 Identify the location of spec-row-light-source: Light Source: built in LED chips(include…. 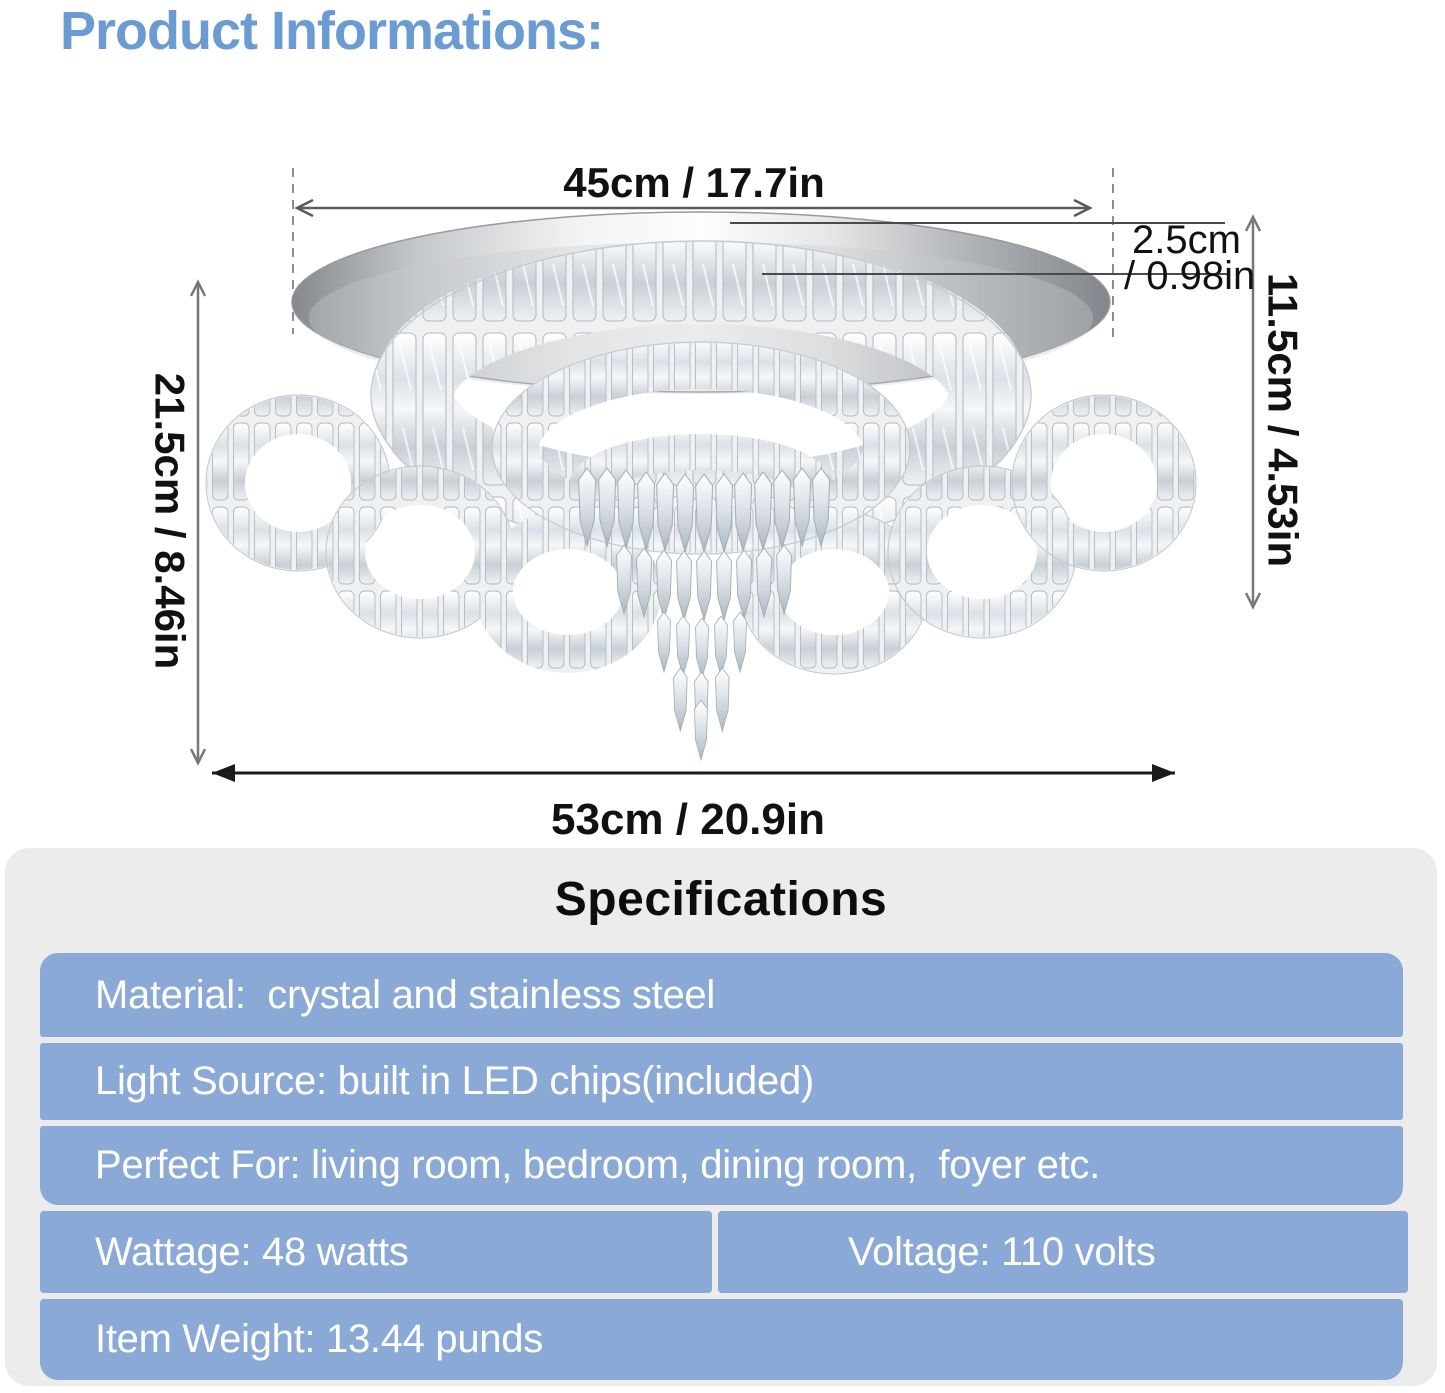
(721, 1081).